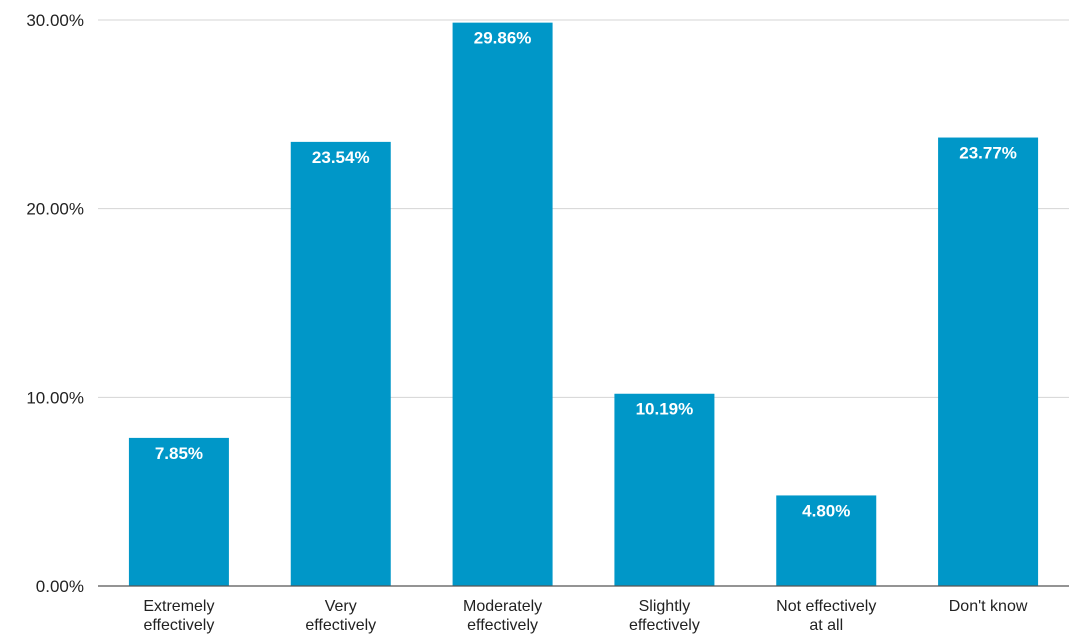 The height and width of the screenshot is (643, 1069). What do you see at coordinates (665, 606) in the screenshot?
I see `x-tick-label-line: Slightly` at bounding box center [665, 606].